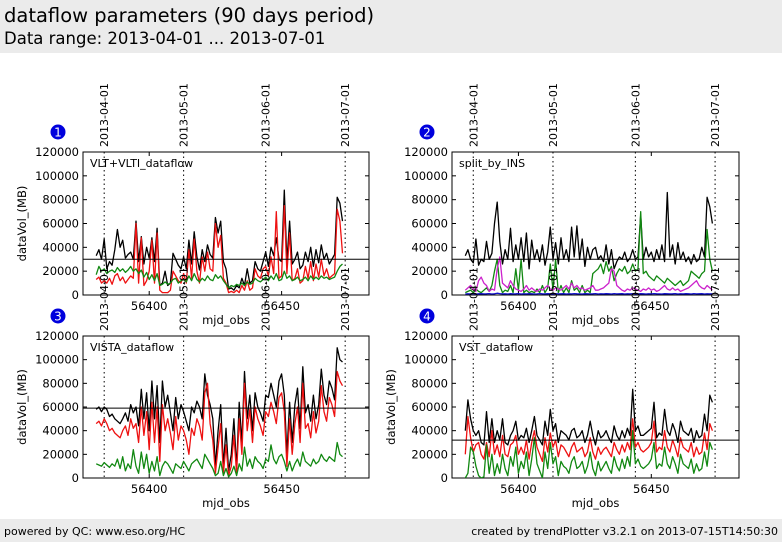 This screenshot has width=782, height=542. I want to click on panel-2-series-black, so click(589, 230).